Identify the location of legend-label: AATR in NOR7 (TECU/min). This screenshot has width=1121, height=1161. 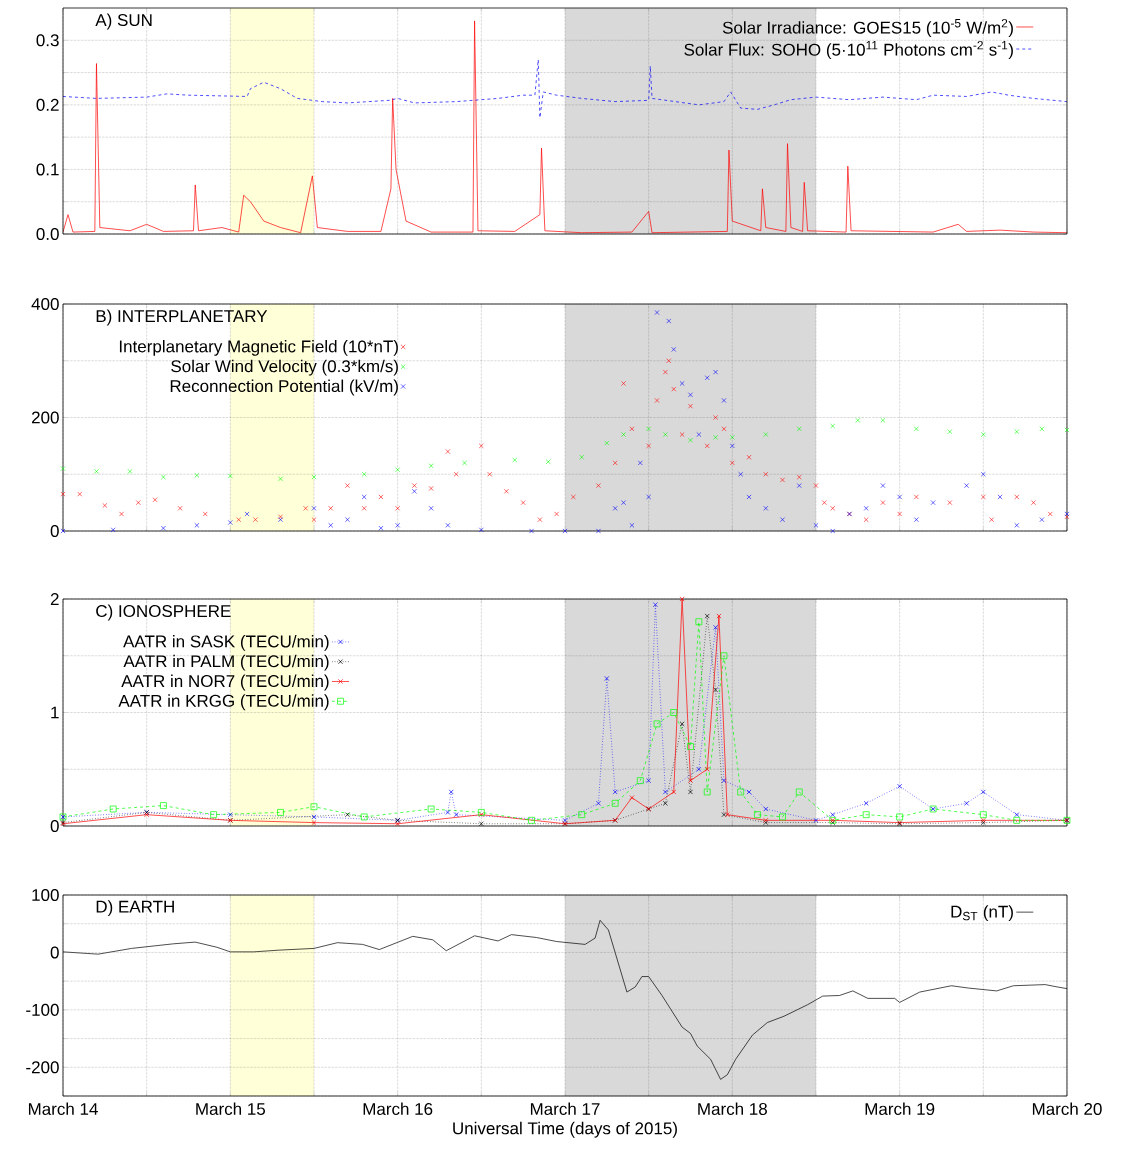
(225, 682).